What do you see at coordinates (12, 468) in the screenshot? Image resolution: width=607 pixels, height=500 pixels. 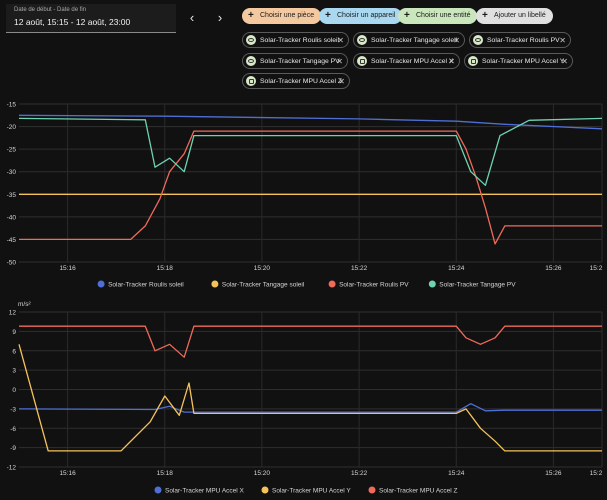 I see `y-tick-label: -12` at bounding box center [12, 468].